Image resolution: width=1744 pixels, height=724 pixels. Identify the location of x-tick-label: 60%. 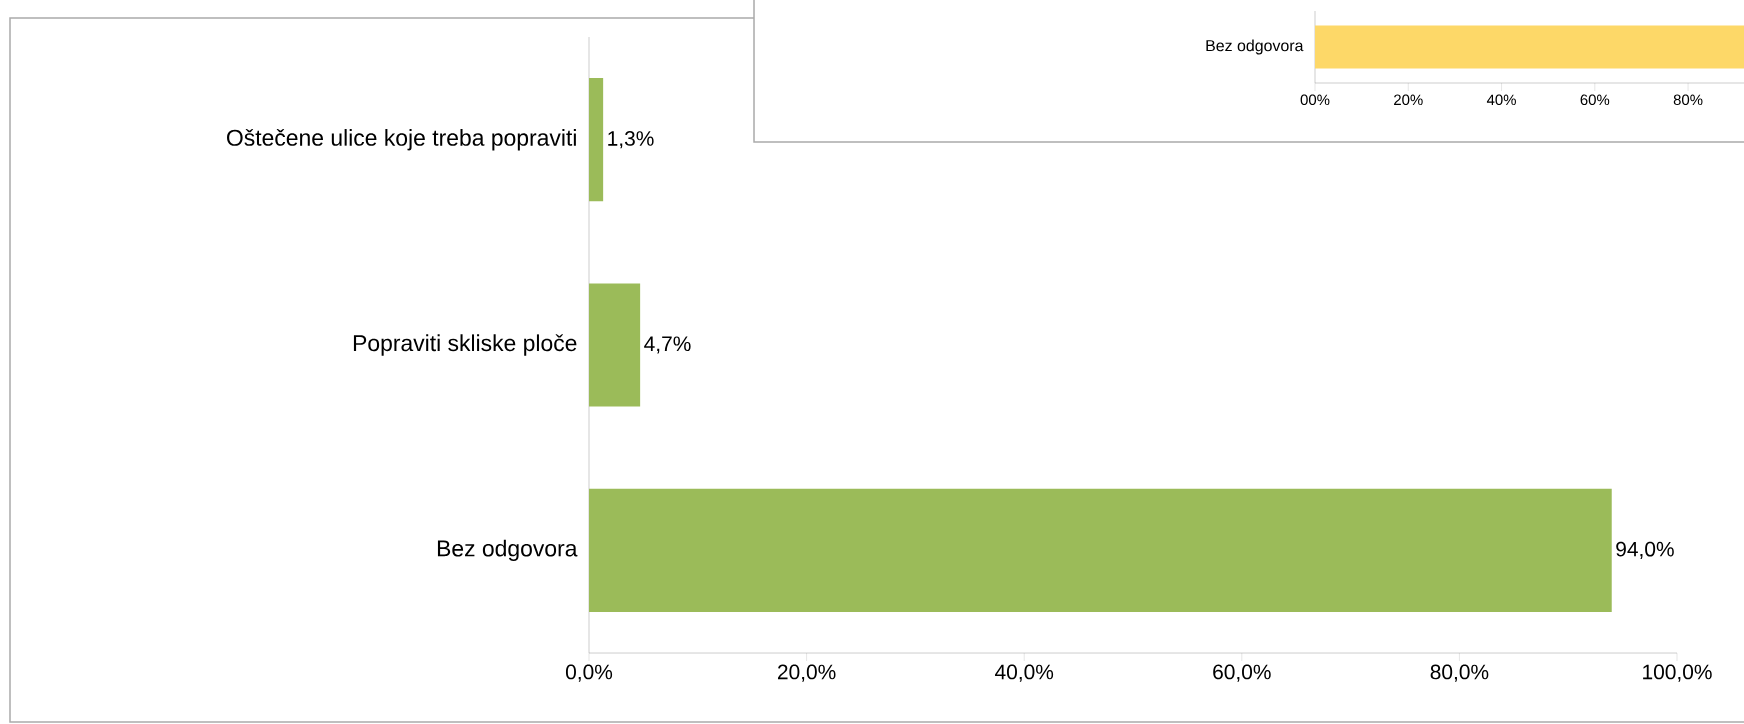
(1595, 100).